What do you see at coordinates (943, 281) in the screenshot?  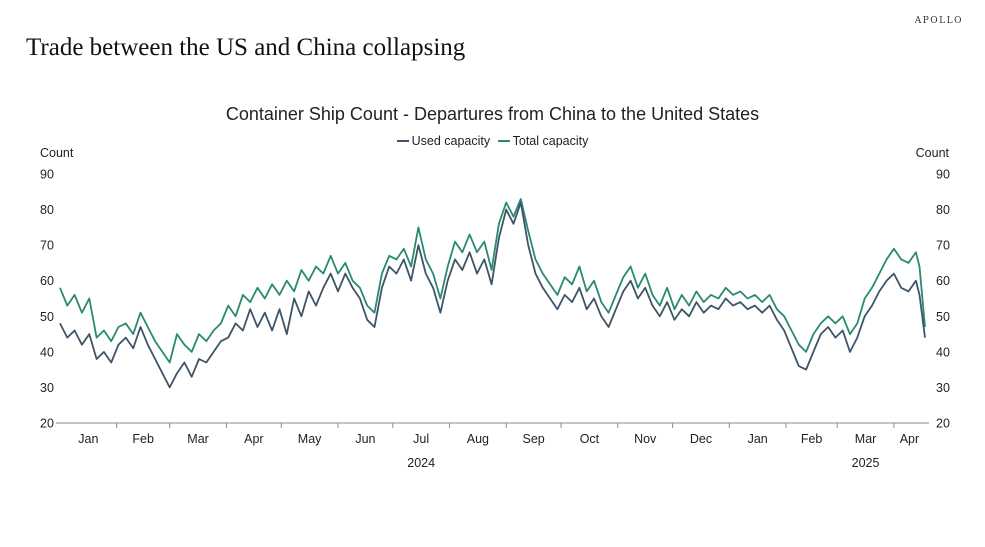 I see `y-tick-label-right: 60` at bounding box center [943, 281].